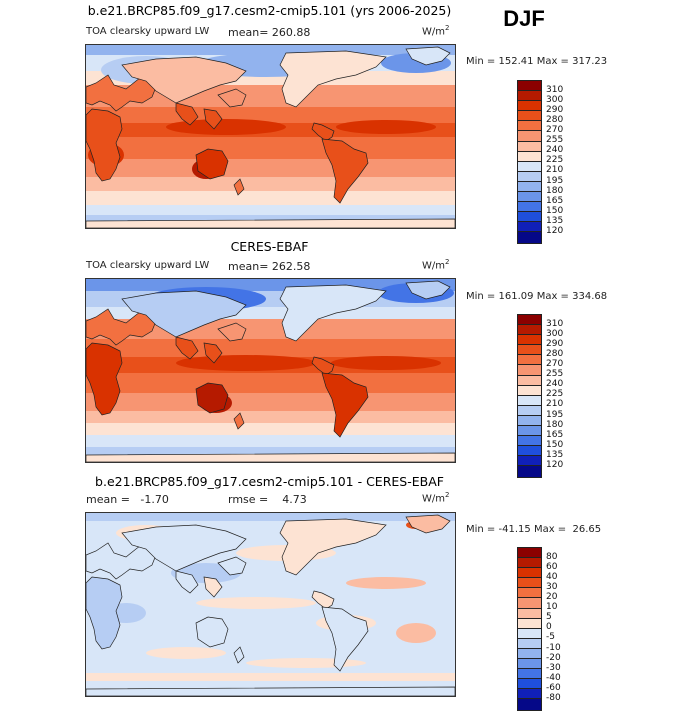  What do you see at coordinates (552, 61) in the screenshot?
I see `panel-1-max-label: Max =` at bounding box center [552, 61].